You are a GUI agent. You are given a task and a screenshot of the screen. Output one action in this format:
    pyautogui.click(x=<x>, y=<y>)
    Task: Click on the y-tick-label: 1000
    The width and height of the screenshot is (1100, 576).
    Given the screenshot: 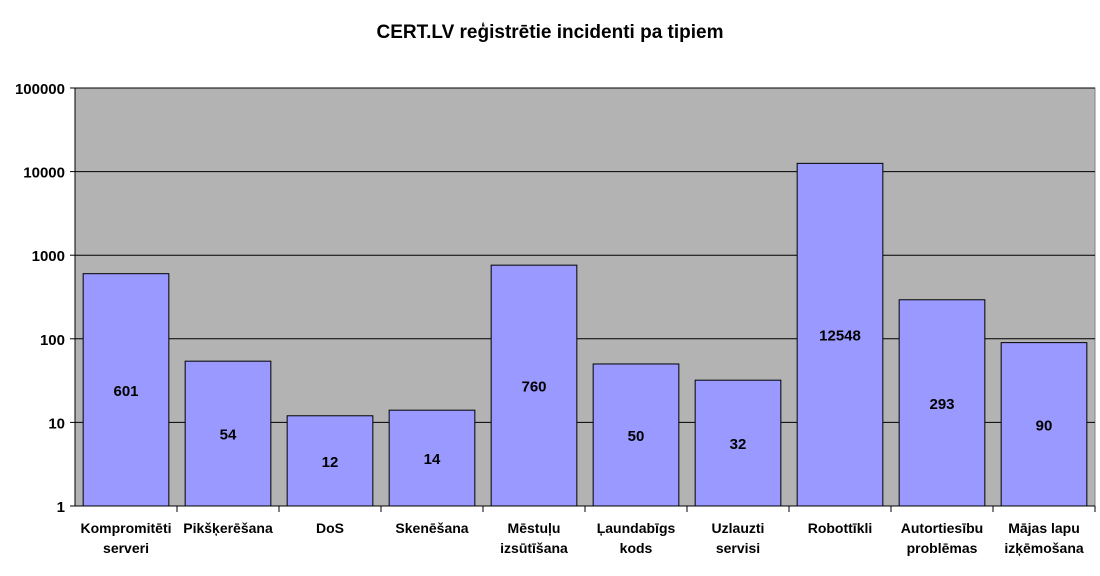 What is the action you would take?
    pyautogui.click(x=48, y=256)
    